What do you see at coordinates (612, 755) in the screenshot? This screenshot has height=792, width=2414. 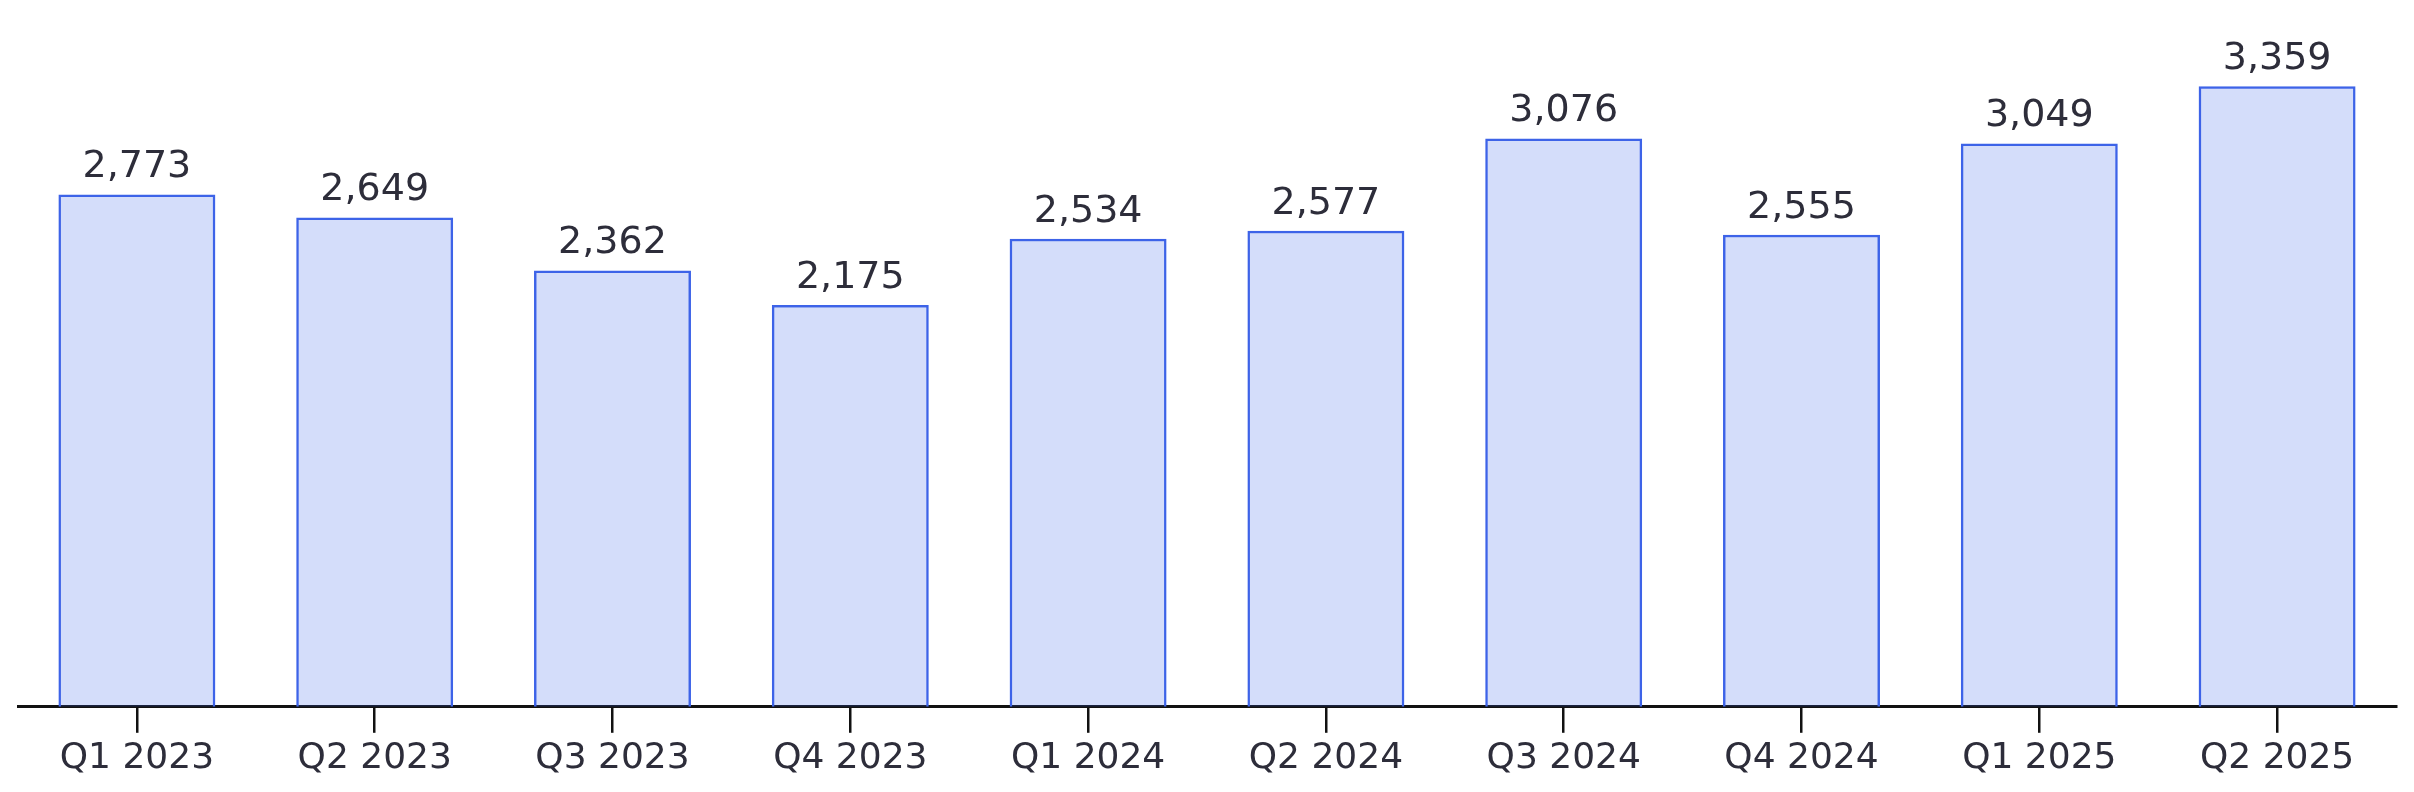 I see `x-tick-label: Q3 2023` at bounding box center [612, 755].